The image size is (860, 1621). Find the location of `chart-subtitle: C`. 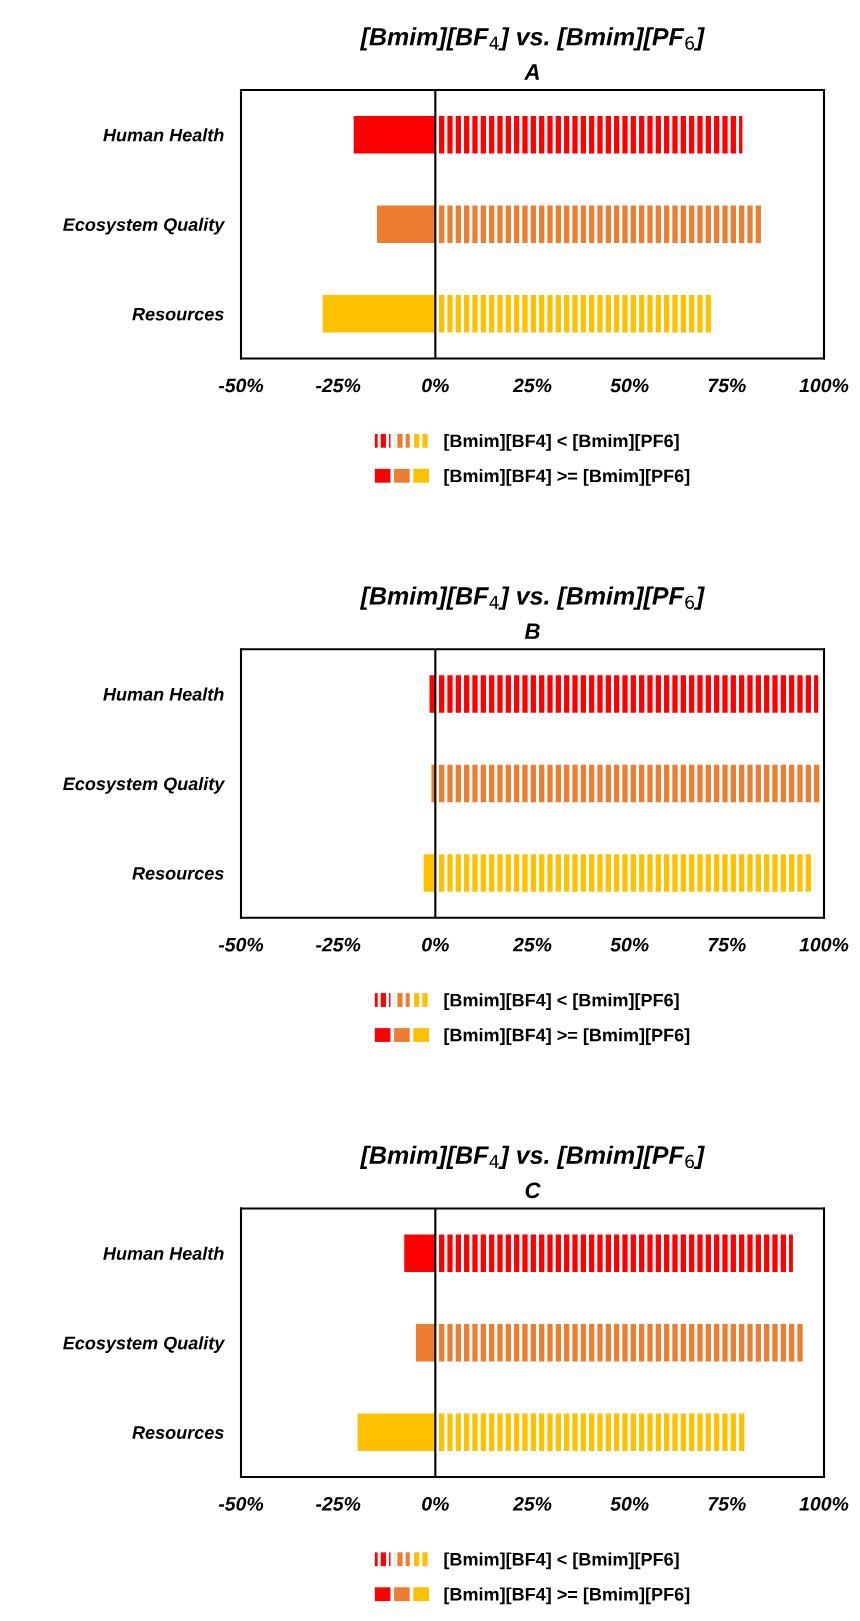

chart-subtitle: C is located at coordinates (533, 1190).